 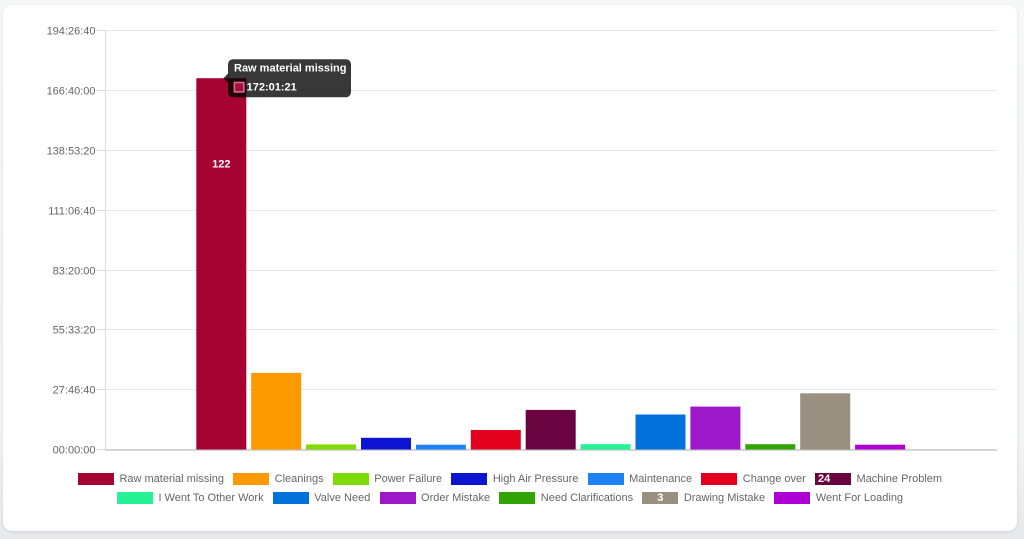 What do you see at coordinates (71, 31) in the screenshot?
I see `svg-text: 194:26:40` at bounding box center [71, 31].